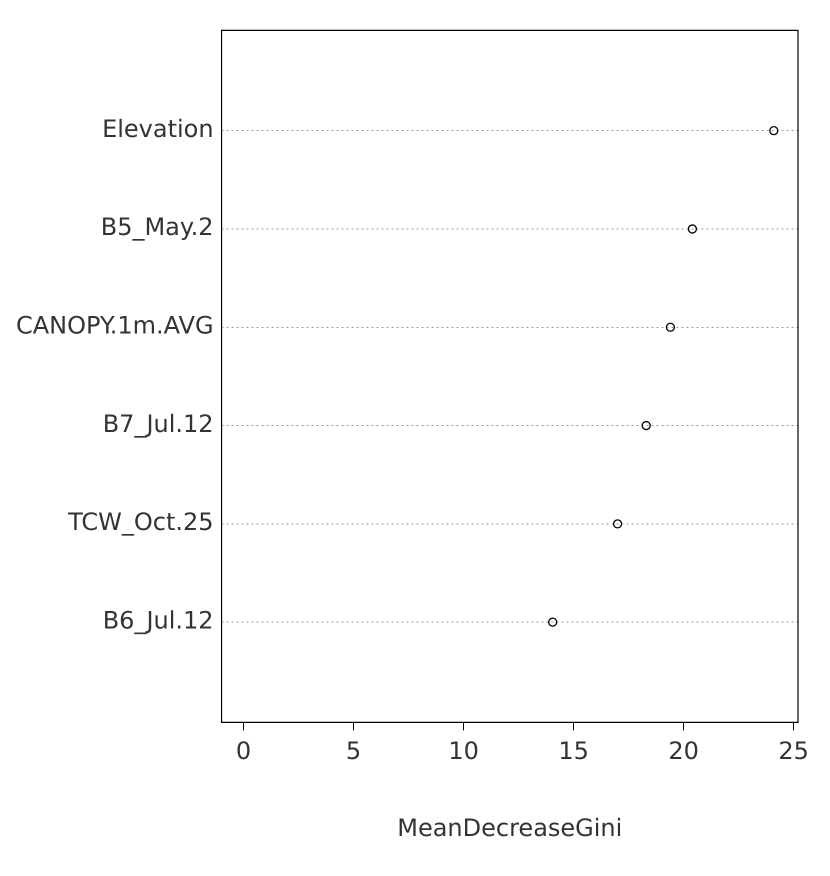 Image resolution: width=830 pixels, height=876 pixels. I want to click on x-tick-label: 25, so click(793, 751).